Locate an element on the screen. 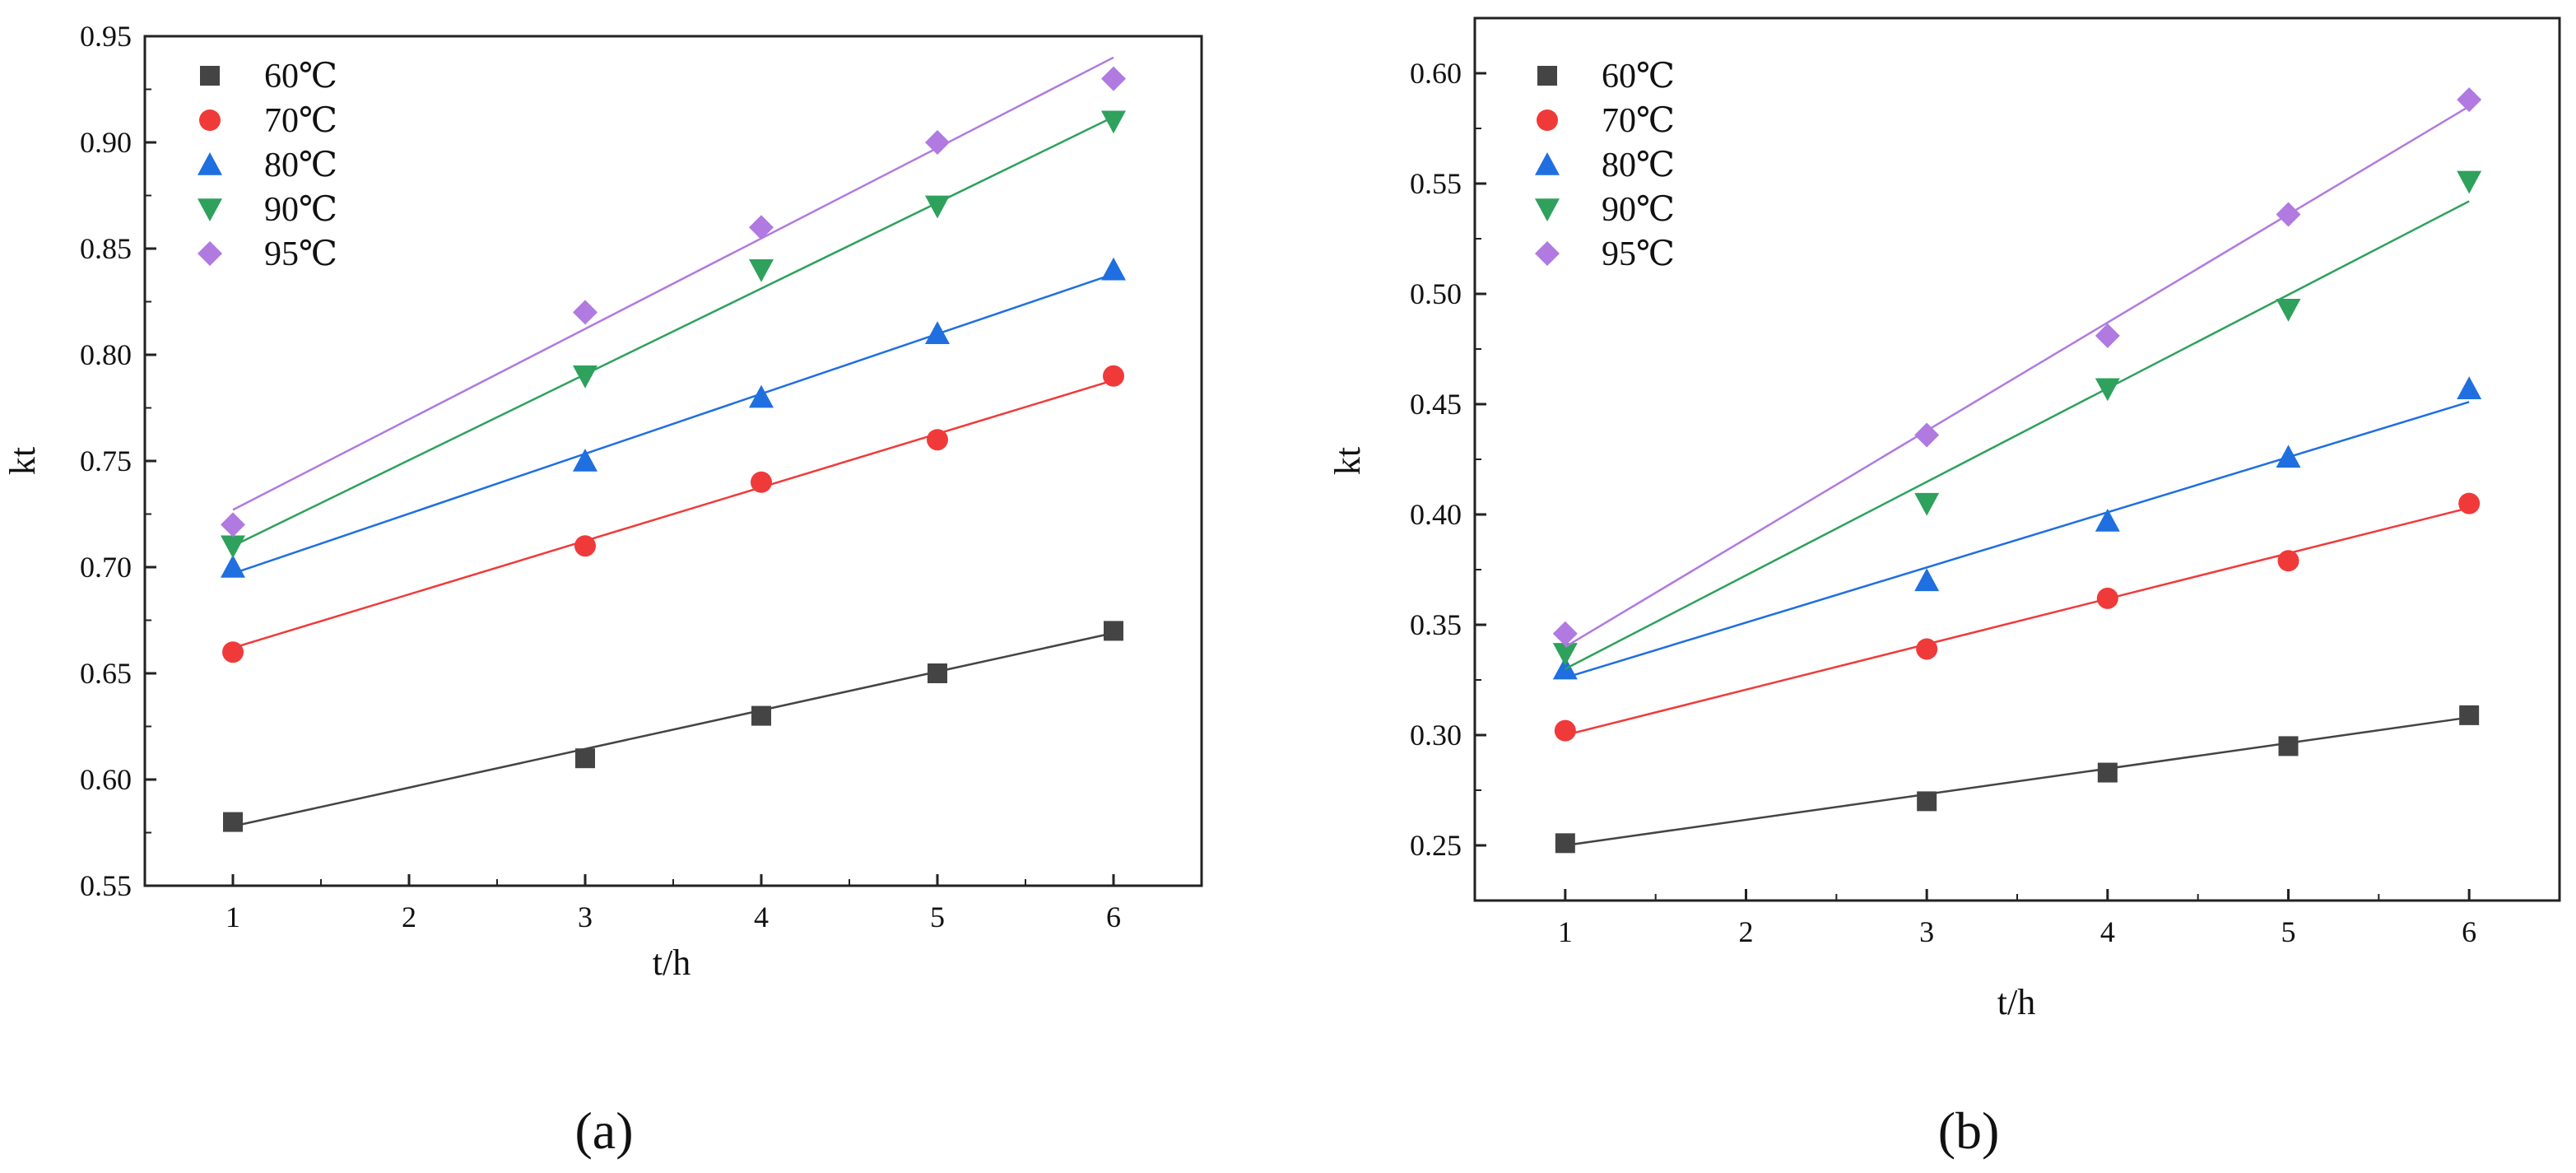 The height and width of the screenshot is (1173, 2576). y-tick-label-a: 0.80 is located at coordinates (106, 354).